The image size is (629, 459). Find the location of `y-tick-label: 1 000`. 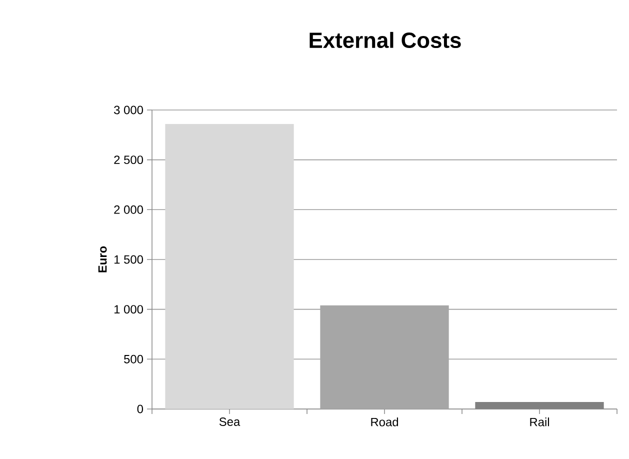

y-tick-label: 1 000 is located at coordinates (129, 309).